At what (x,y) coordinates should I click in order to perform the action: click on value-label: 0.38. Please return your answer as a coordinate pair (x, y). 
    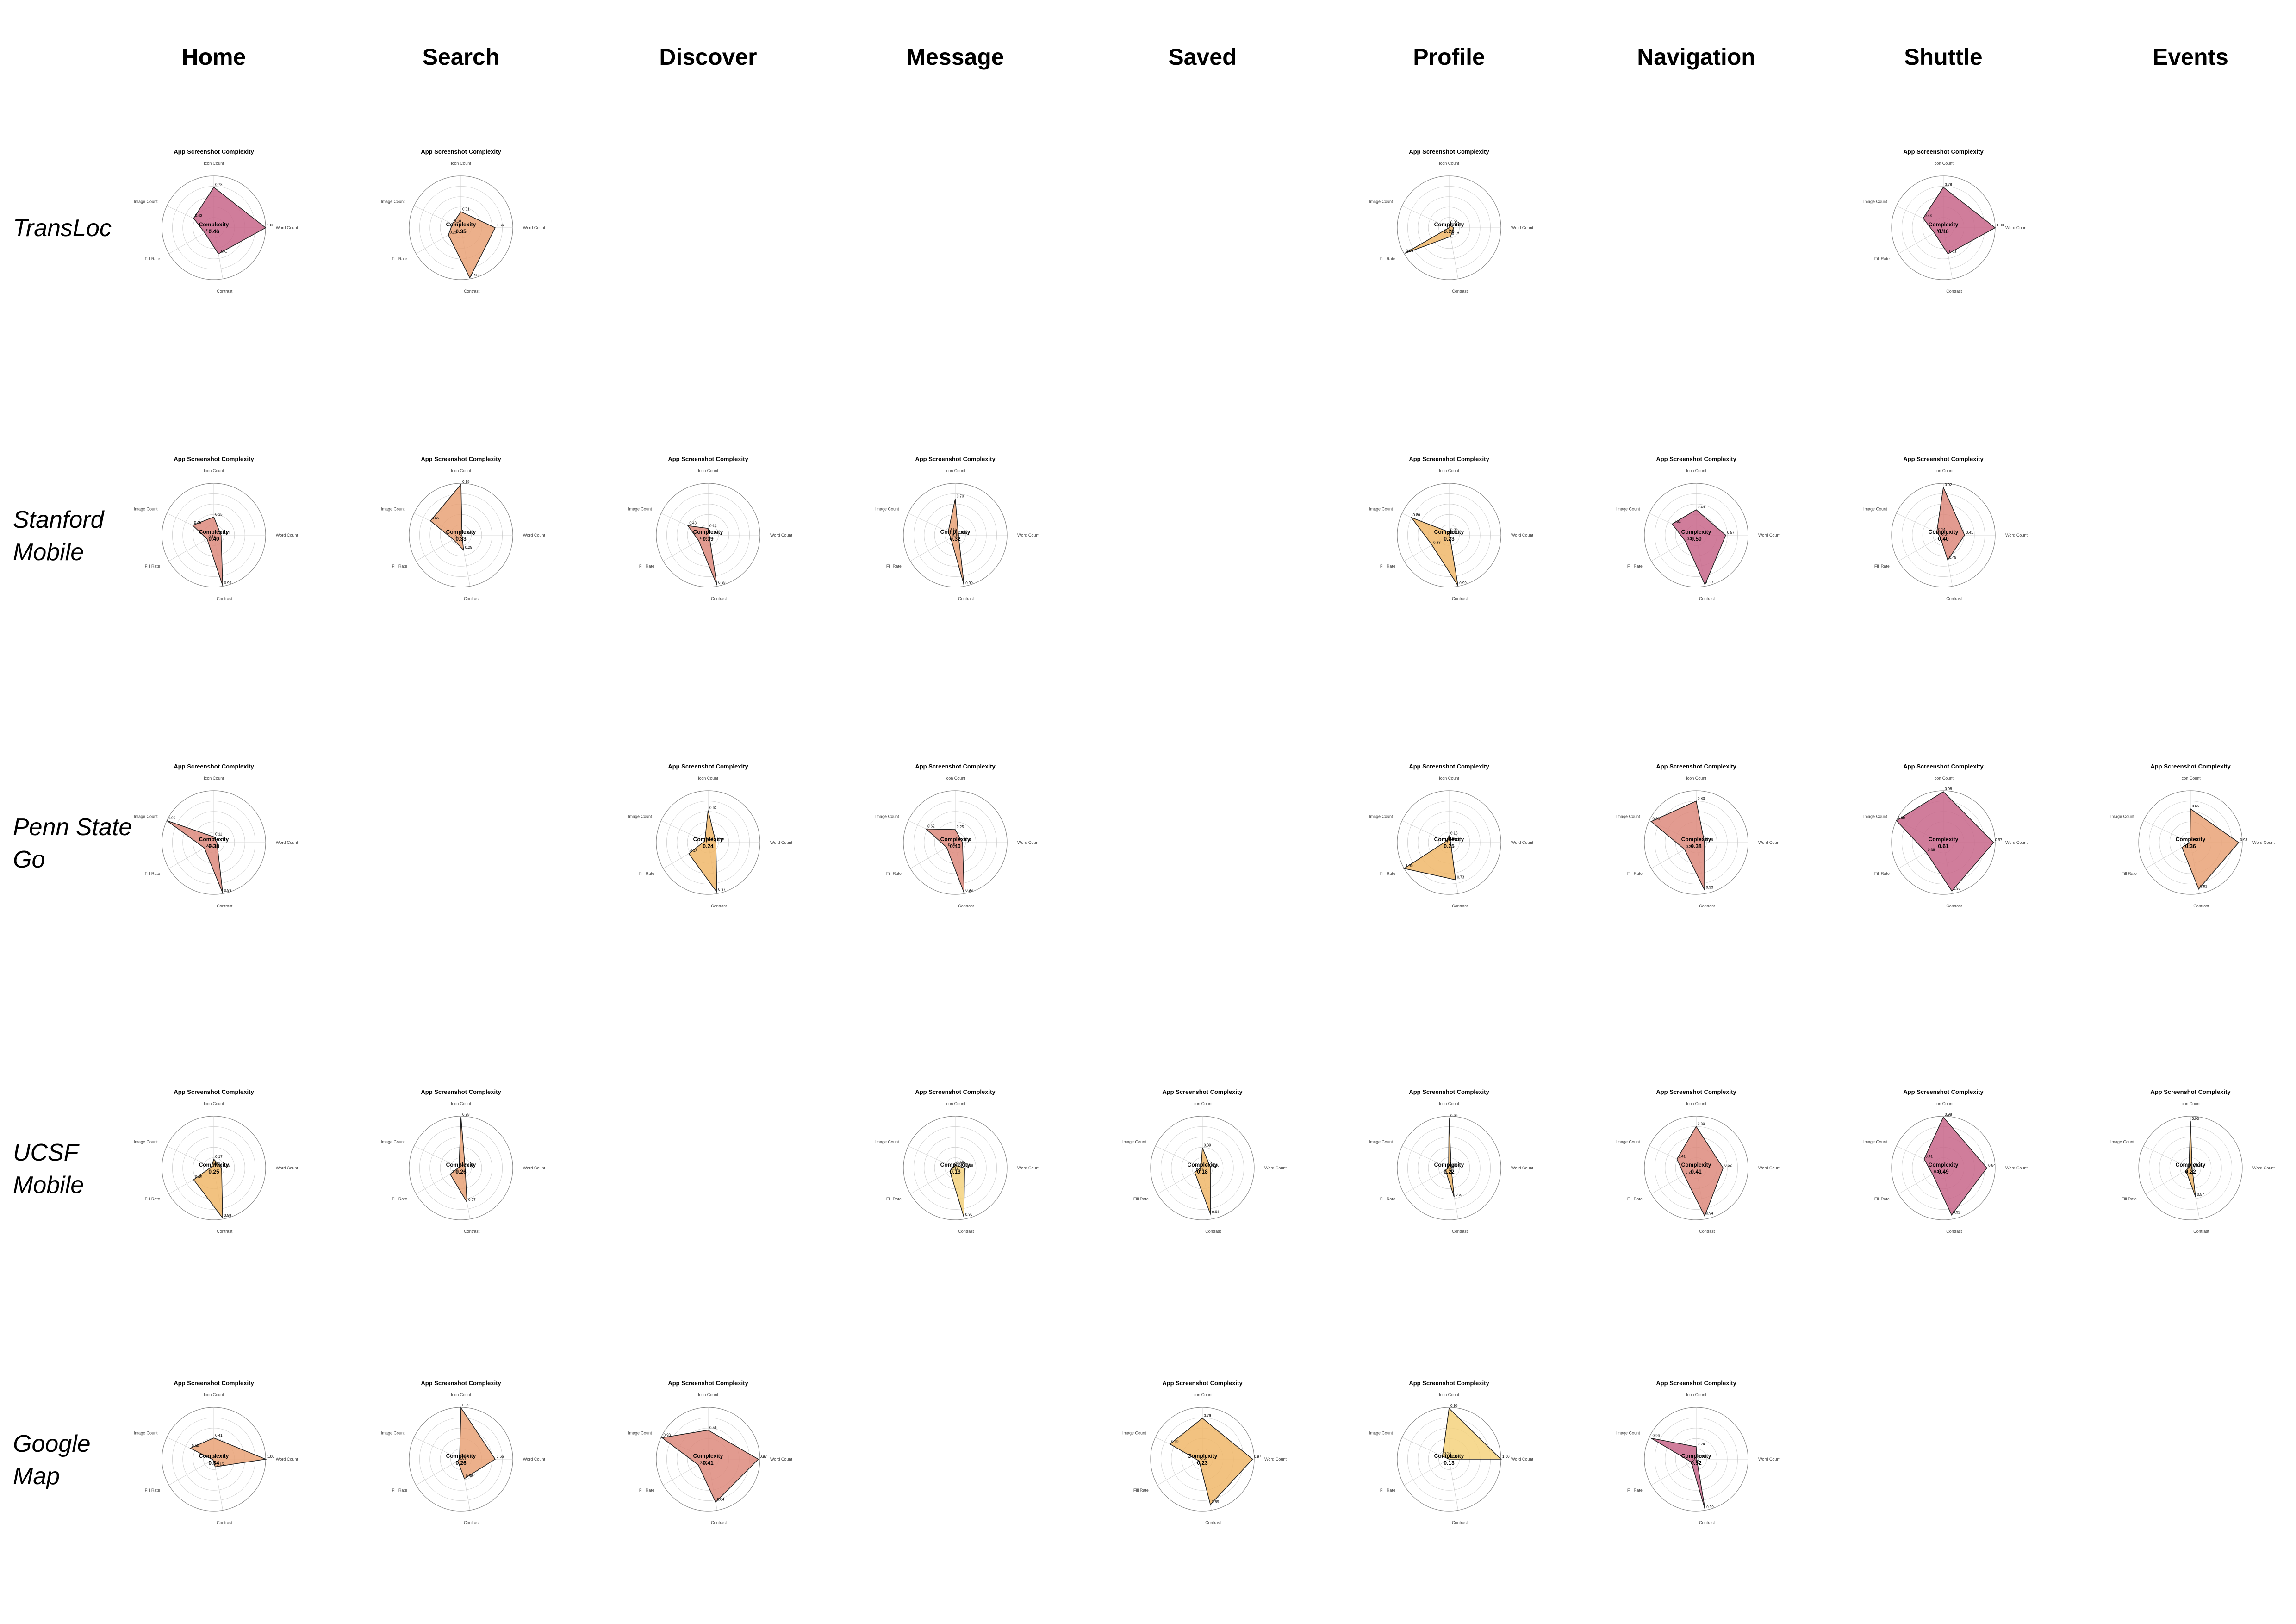
    Looking at the image, I should click on (1437, 542).